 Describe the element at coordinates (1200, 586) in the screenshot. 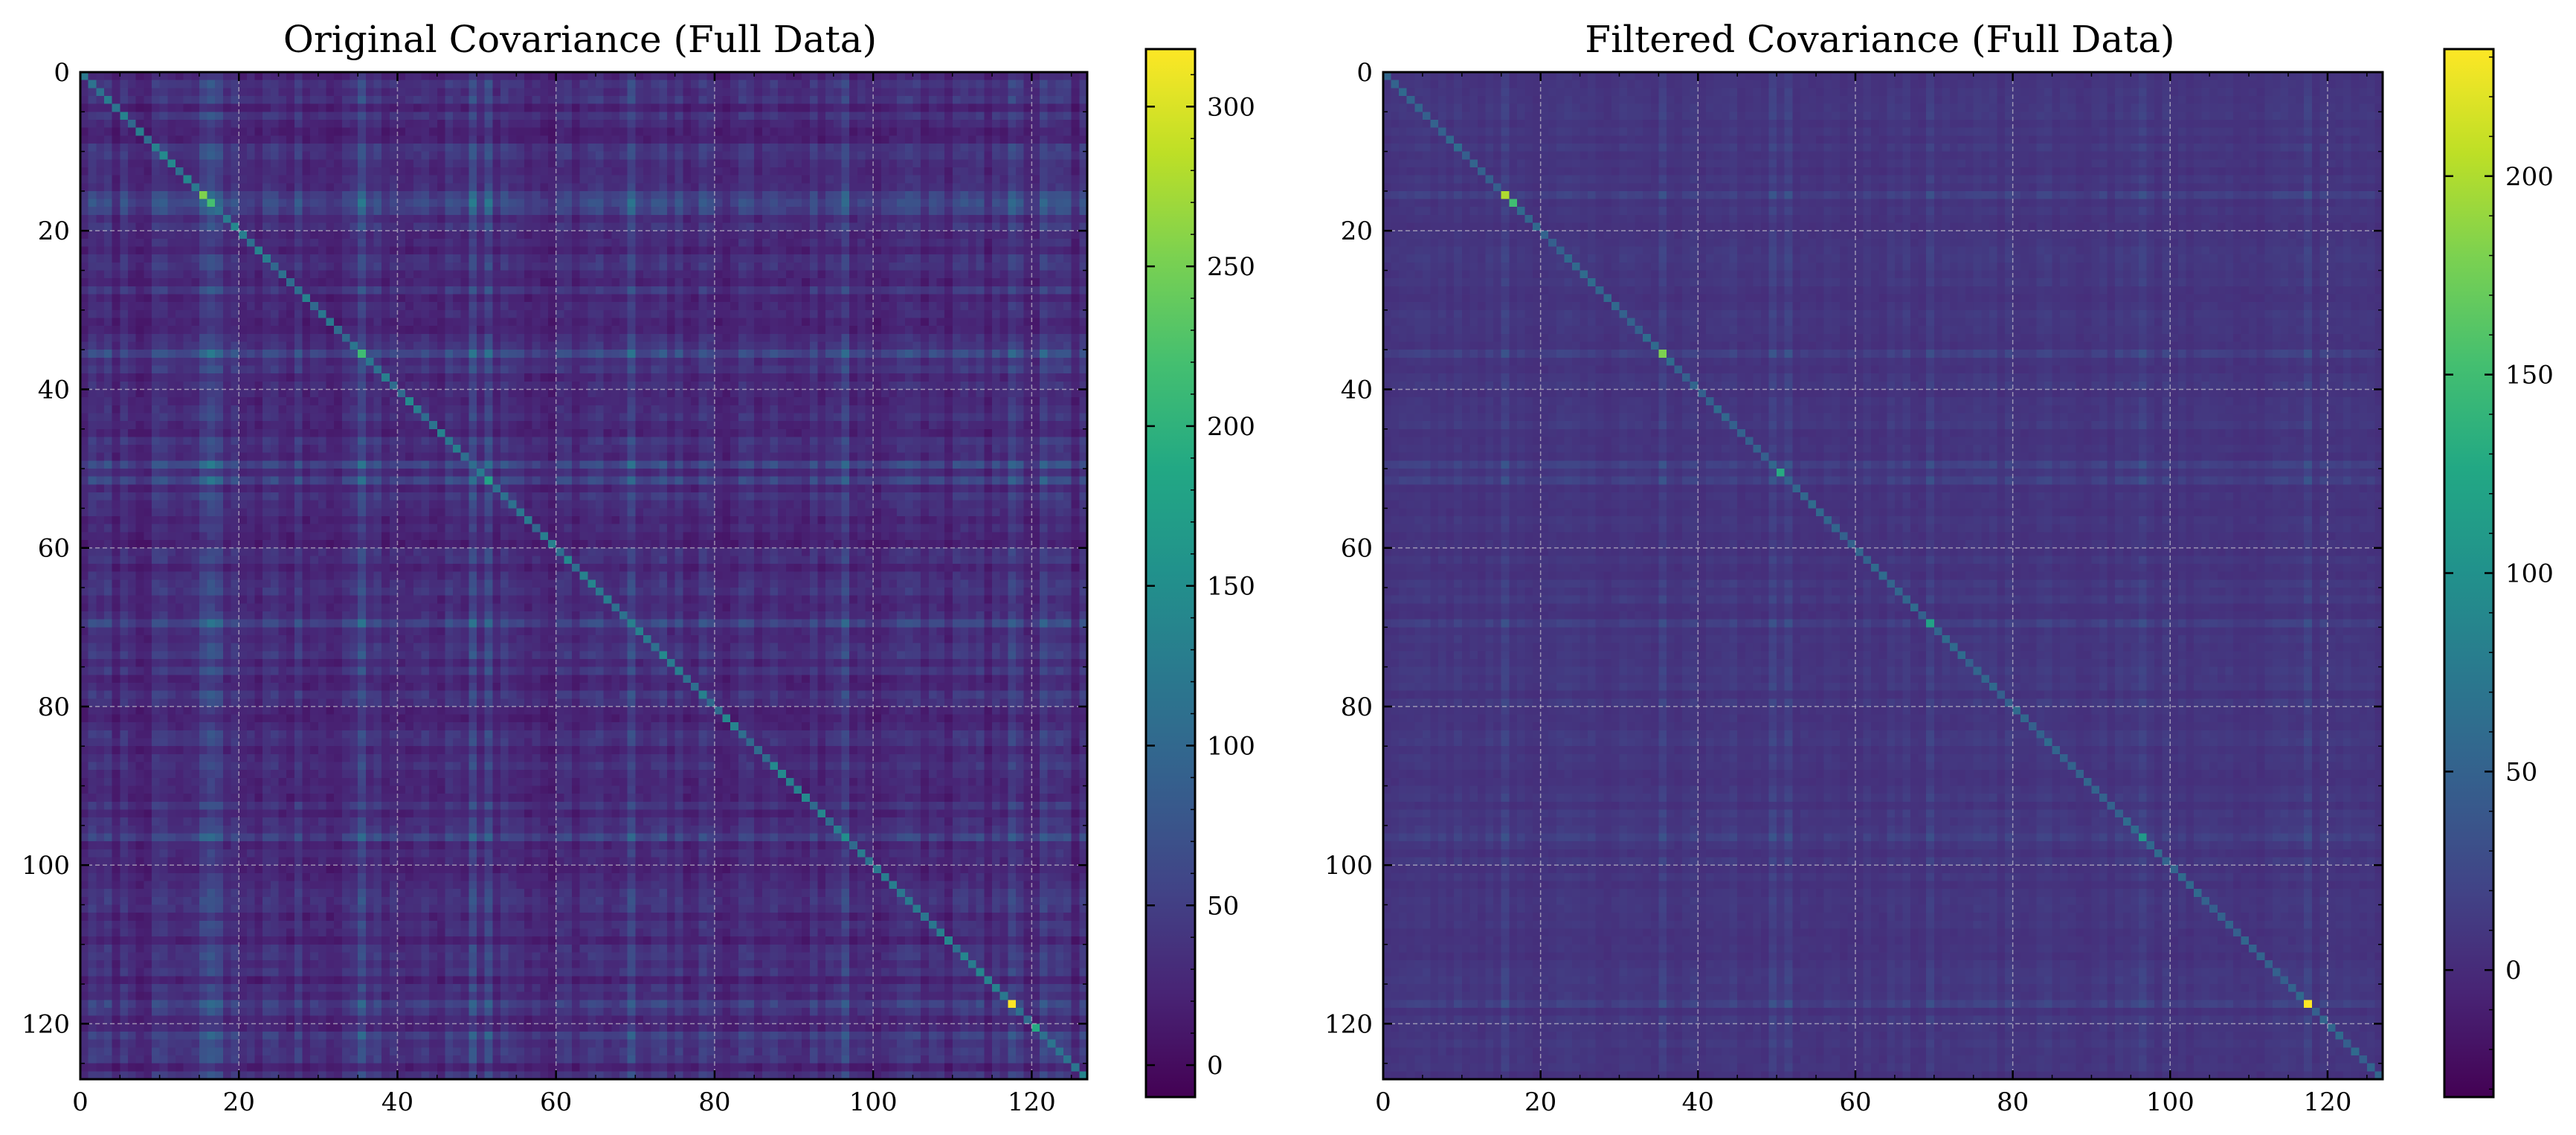

I see `left-colorbar-ticks: 0 50 100 150 200 250 300` at that location.